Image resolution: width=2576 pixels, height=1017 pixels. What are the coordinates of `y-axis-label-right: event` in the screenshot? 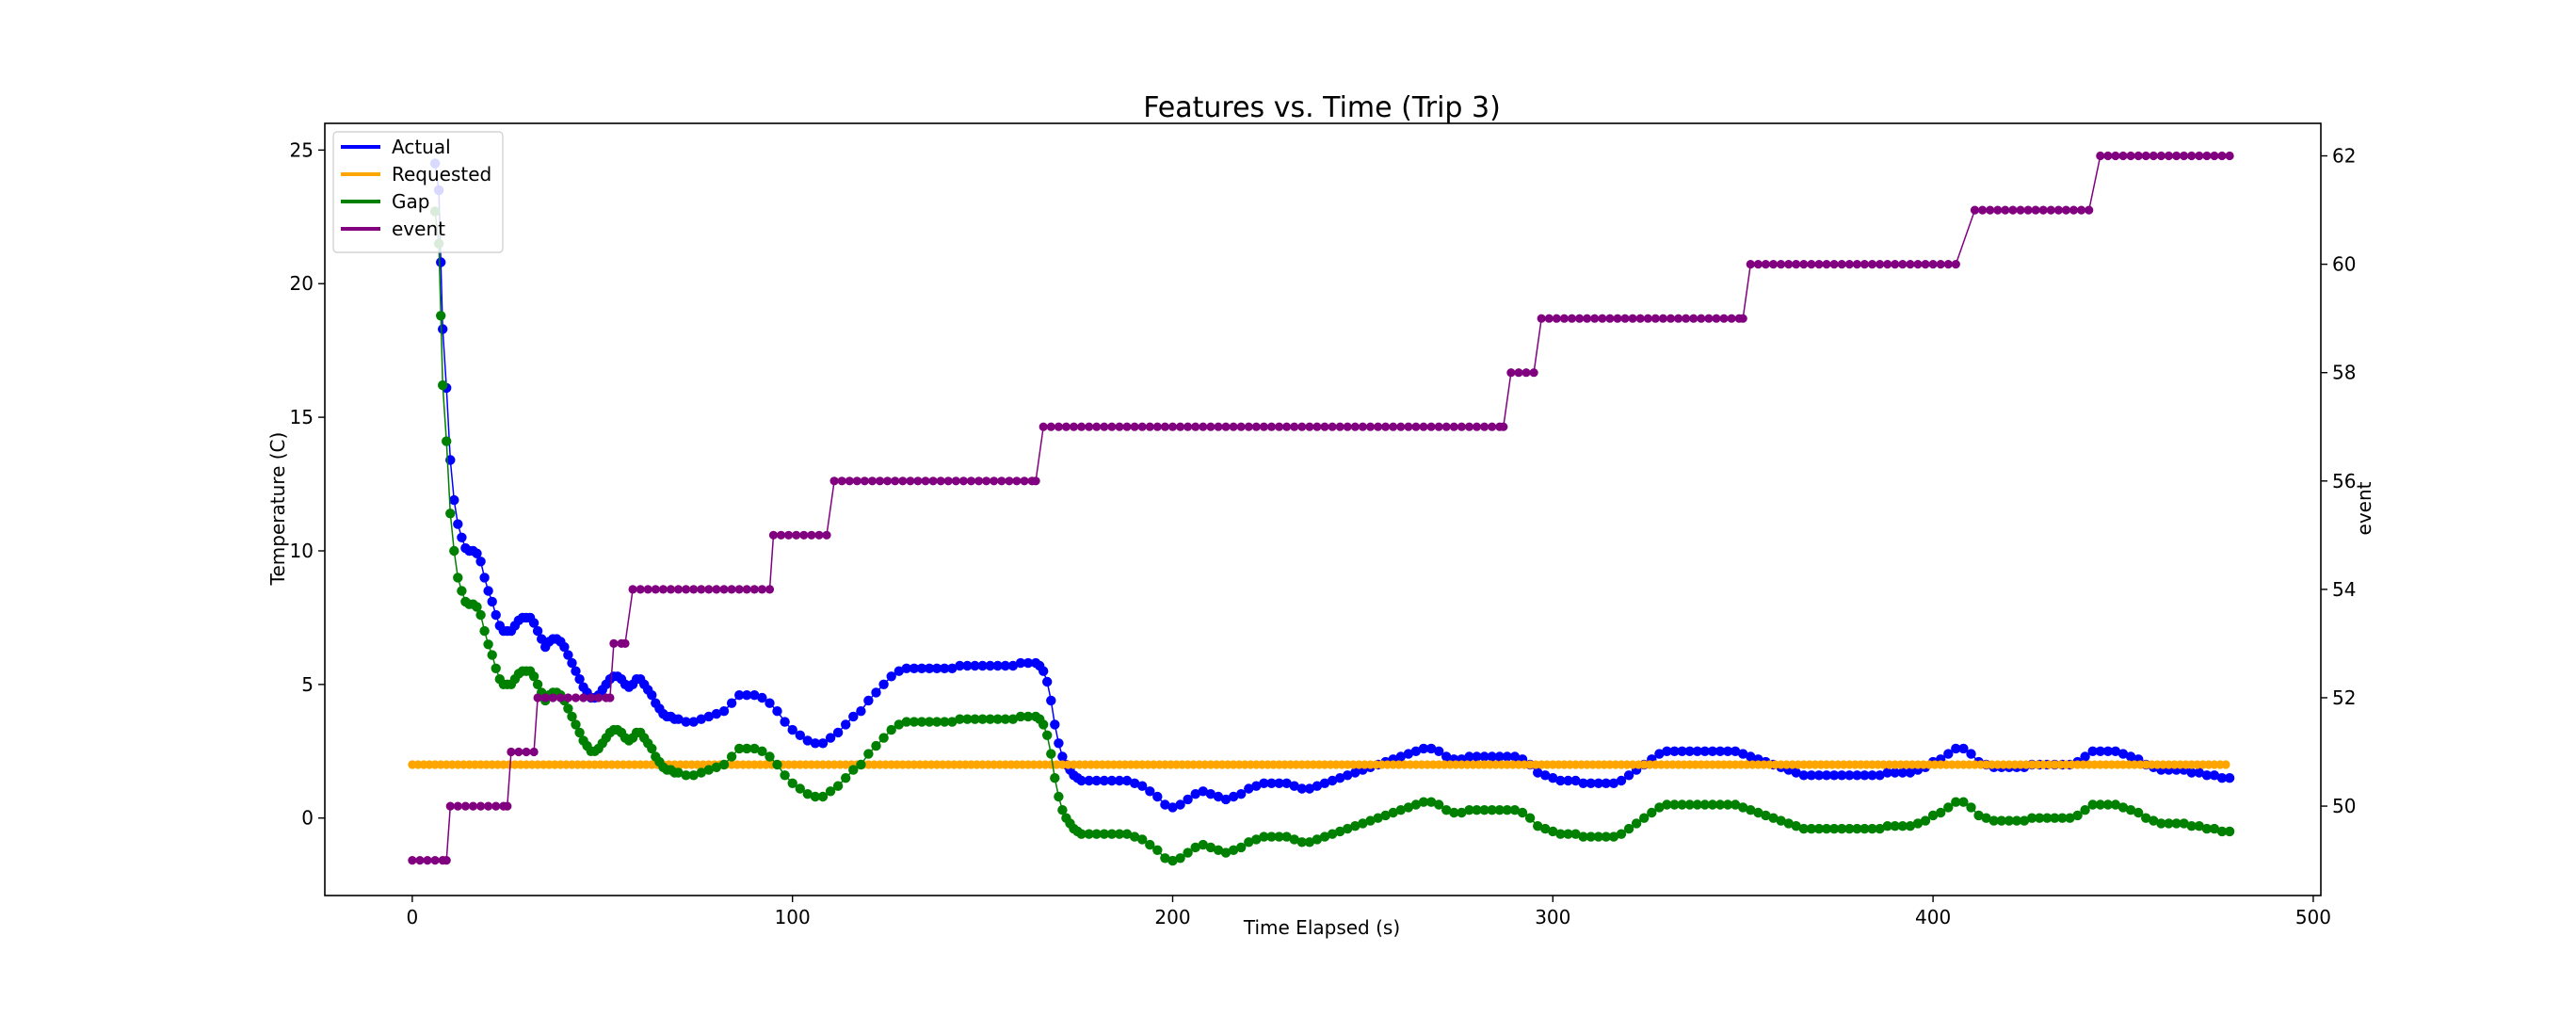 It's located at (2364, 508).